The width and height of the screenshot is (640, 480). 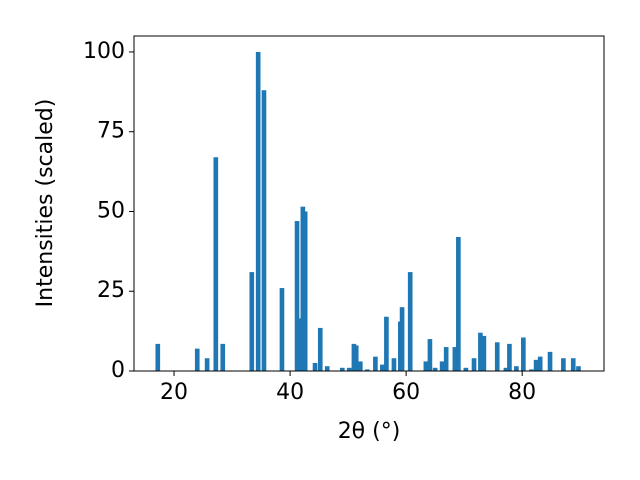 What do you see at coordinates (406, 392) in the screenshot?
I see `x-tick-label: 60` at bounding box center [406, 392].